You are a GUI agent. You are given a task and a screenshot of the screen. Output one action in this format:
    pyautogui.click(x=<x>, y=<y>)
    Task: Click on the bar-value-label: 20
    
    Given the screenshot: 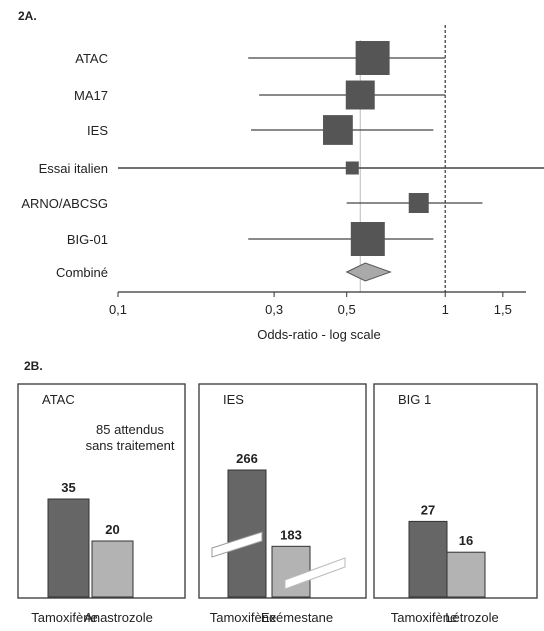 What is the action you would take?
    pyautogui.click(x=112, y=529)
    